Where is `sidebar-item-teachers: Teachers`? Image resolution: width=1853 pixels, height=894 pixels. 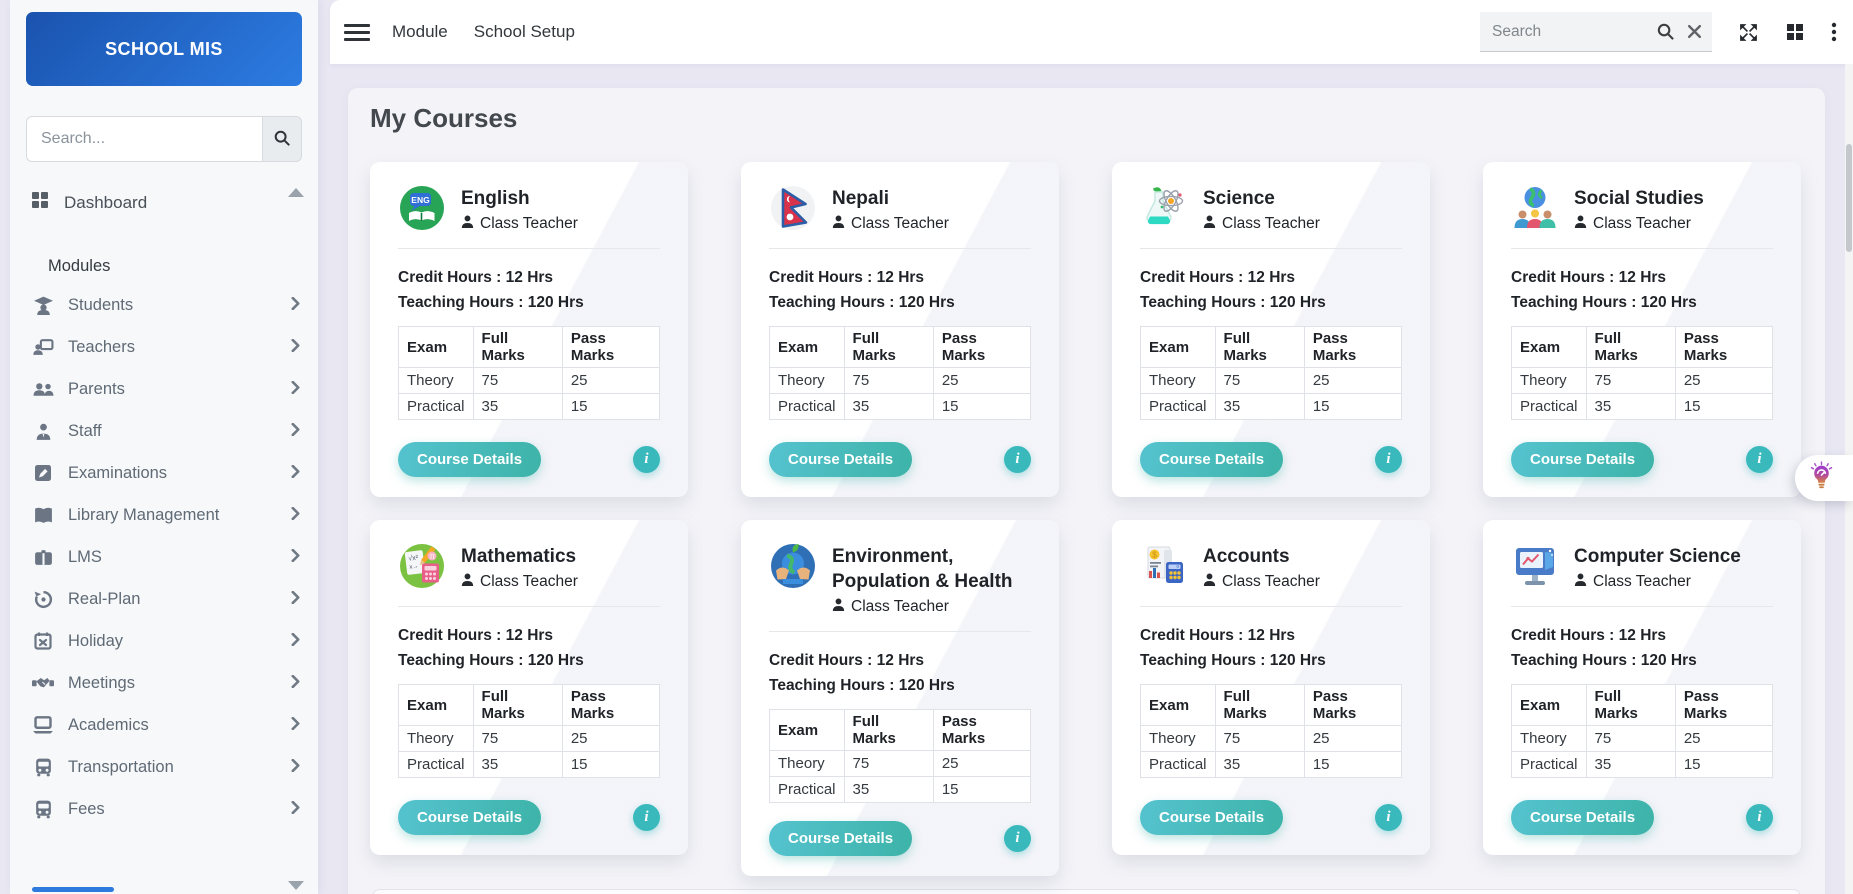
sidebar-item-teachers: Teachers is located at coordinates (159, 347).